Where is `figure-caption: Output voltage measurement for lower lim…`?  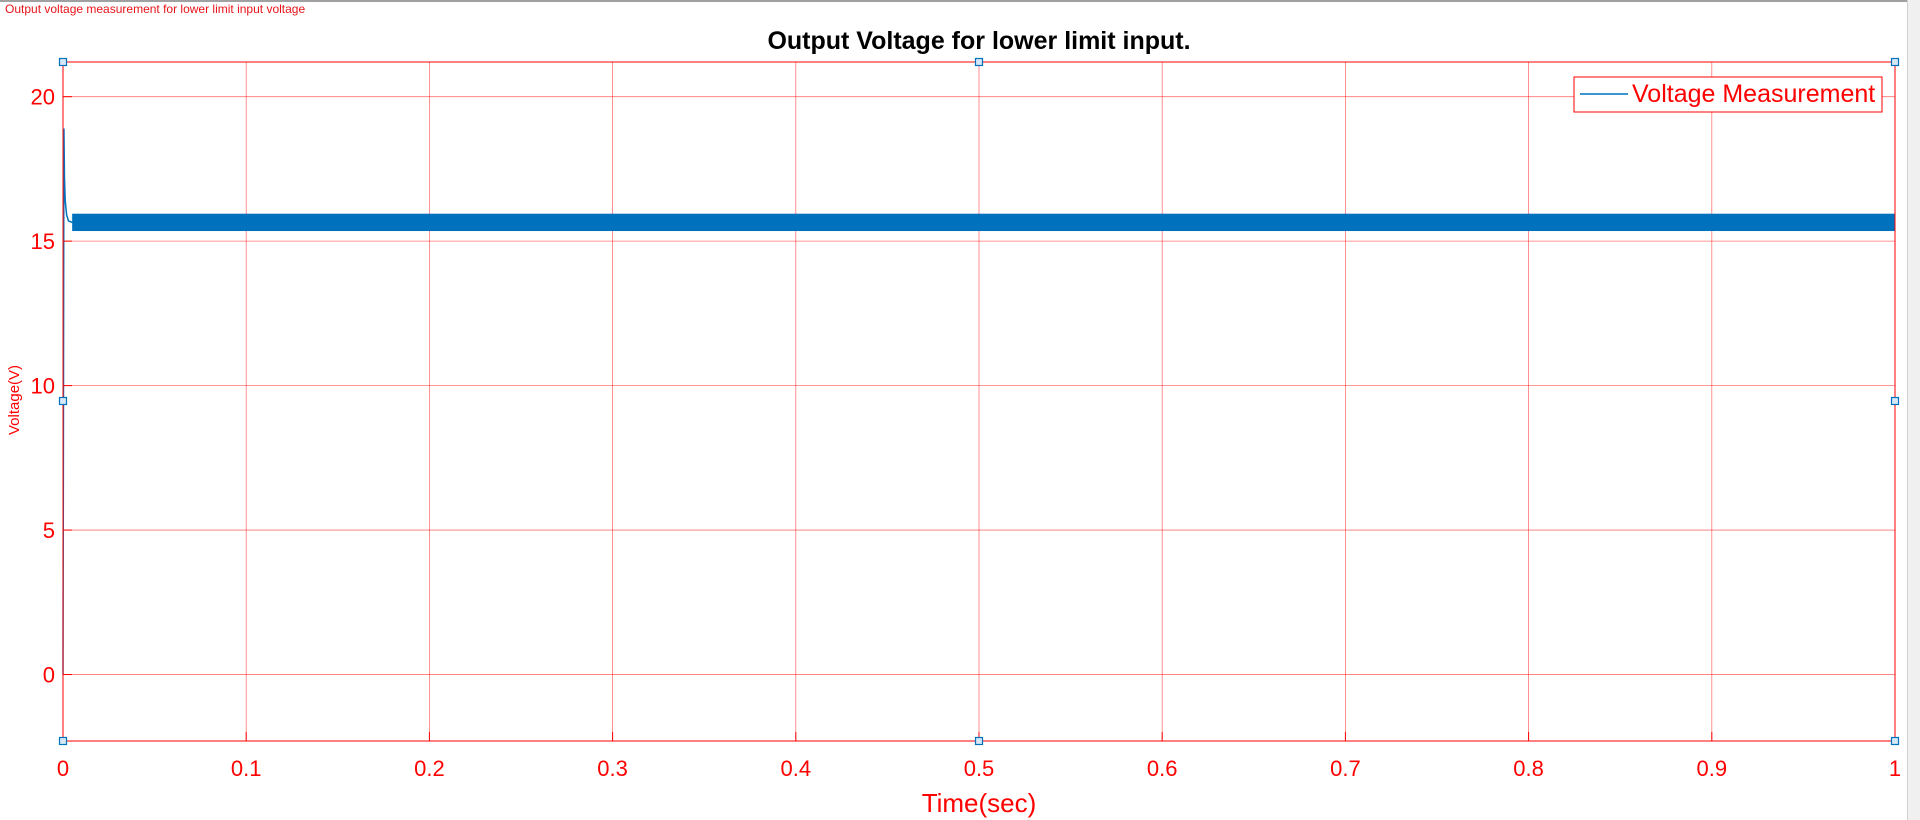 figure-caption: Output voltage measurement for lower lim… is located at coordinates (155, 9).